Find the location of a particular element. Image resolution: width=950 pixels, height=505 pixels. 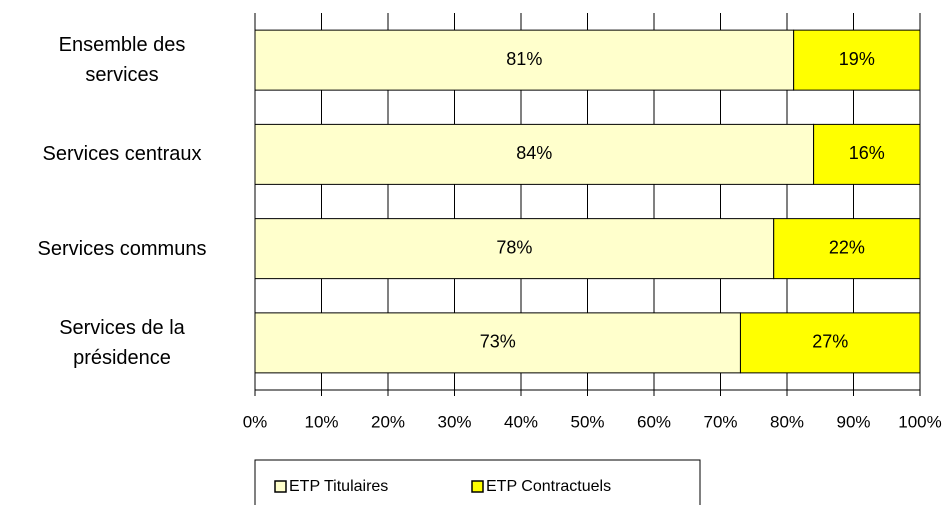

data-label: 78% is located at coordinates (514, 247).